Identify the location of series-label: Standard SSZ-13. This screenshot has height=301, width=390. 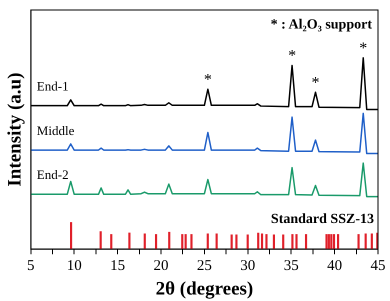
(322, 220).